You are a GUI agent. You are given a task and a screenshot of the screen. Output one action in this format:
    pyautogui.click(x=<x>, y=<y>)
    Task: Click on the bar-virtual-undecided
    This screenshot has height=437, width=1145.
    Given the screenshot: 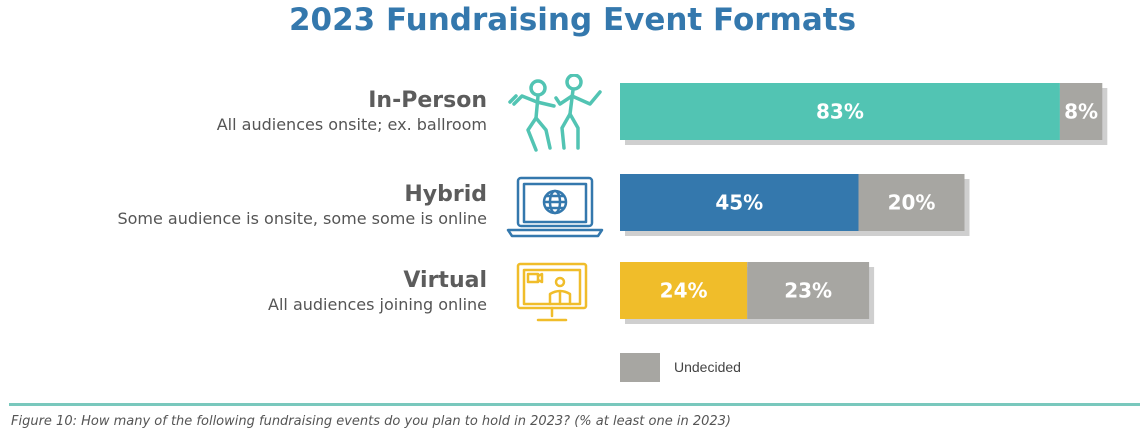 What is the action you would take?
    pyautogui.click(x=808, y=290)
    